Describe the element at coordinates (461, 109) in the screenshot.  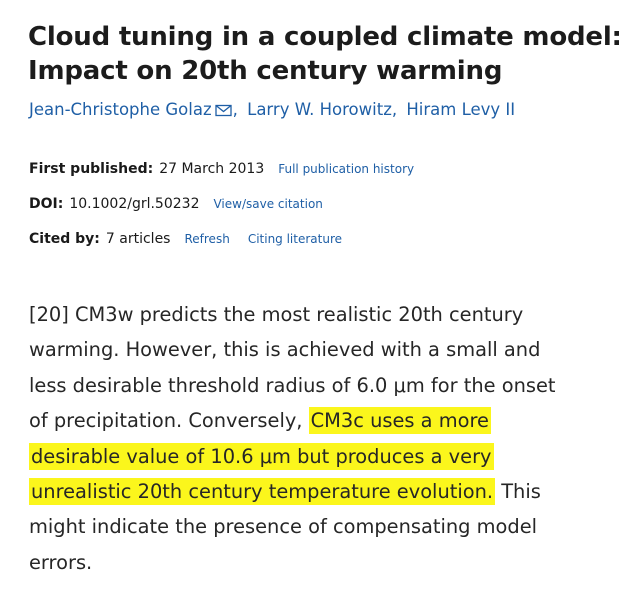
I see `author-link-levy: Hiram Levy II` at that location.